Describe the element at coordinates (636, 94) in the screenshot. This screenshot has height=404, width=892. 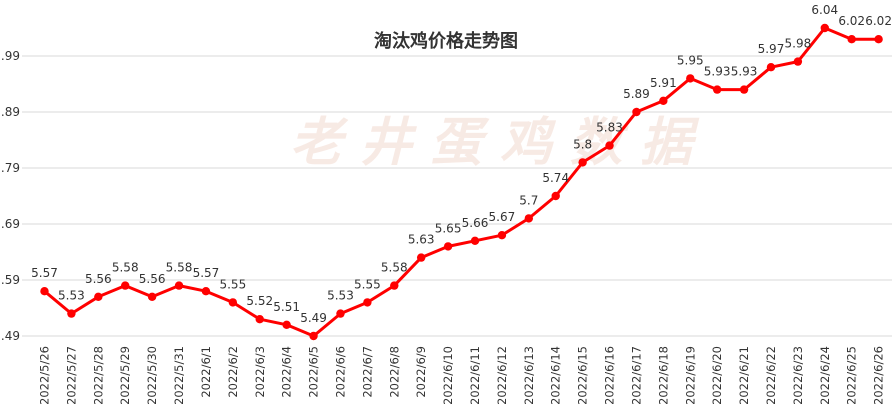
I see `data-label: 5.89` at that location.